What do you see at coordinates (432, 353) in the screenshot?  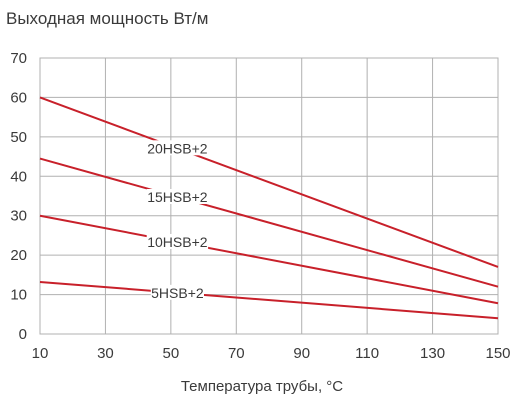 I see `x-tick-label: 130` at bounding box center [432, 353].